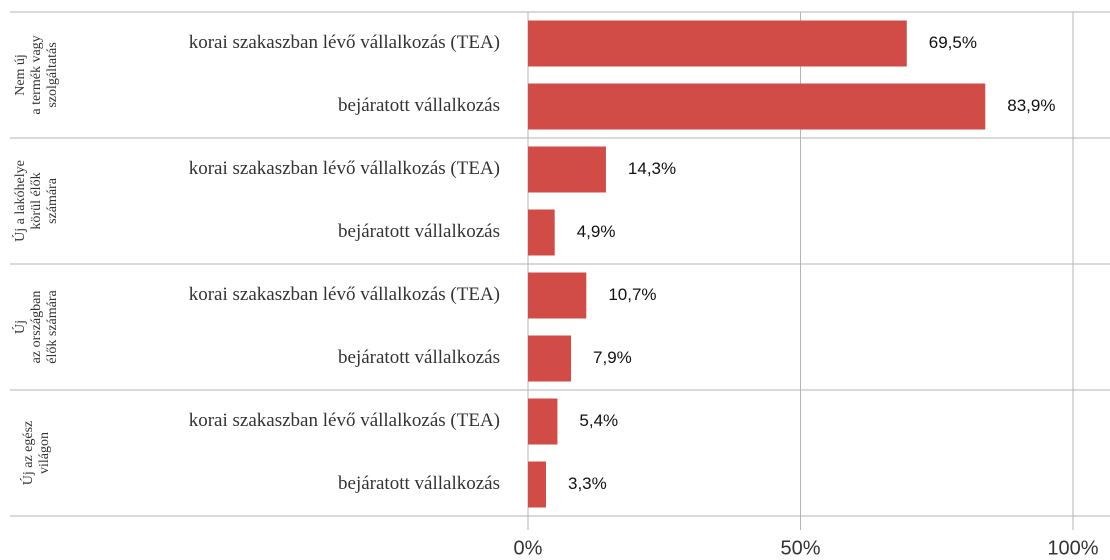 The width and height of the screenshot is (1110, 560). I want to click on value-label: 5,4%, so click(598, 420).